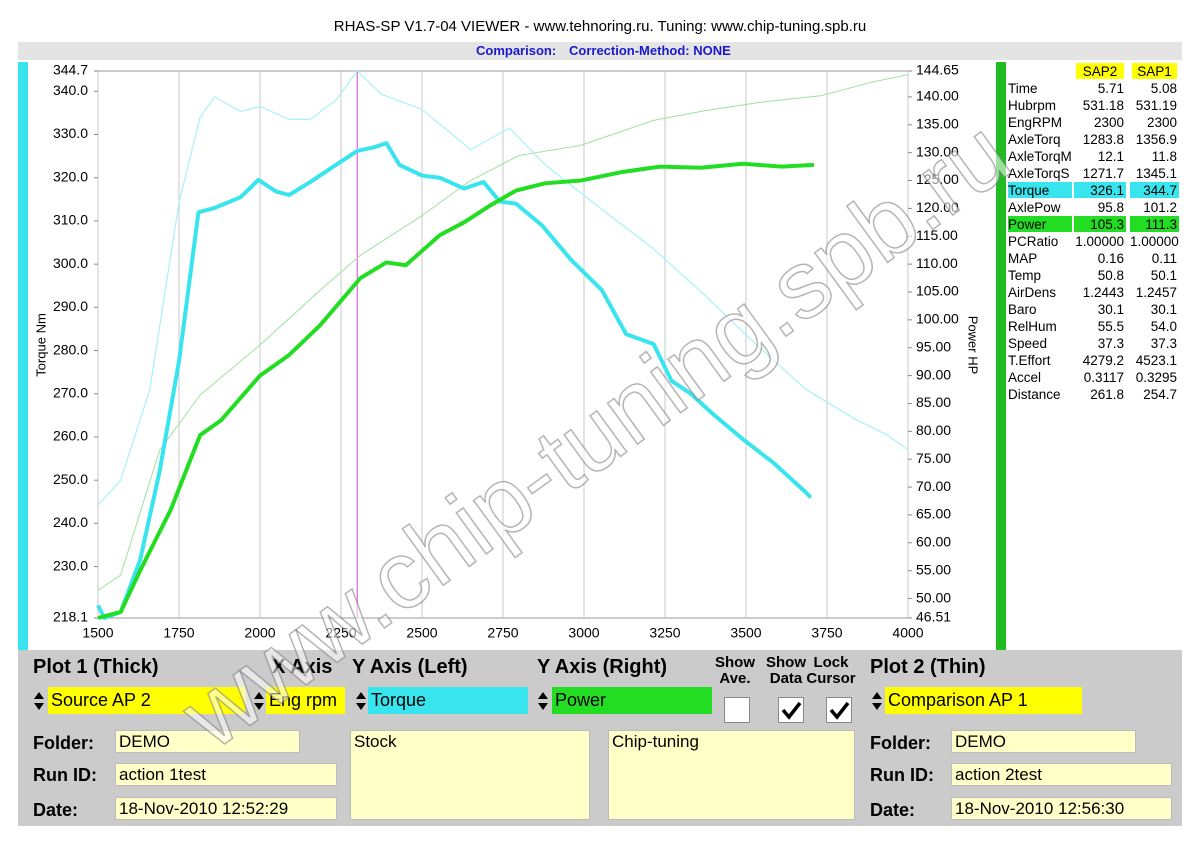 Image resolution: width=1200 pixels, height=848 pixels. What do you see at coordinates (70, 522) in the screenshot?
I see `y-tick-label: 240.0` at bounding box center [70, 522].